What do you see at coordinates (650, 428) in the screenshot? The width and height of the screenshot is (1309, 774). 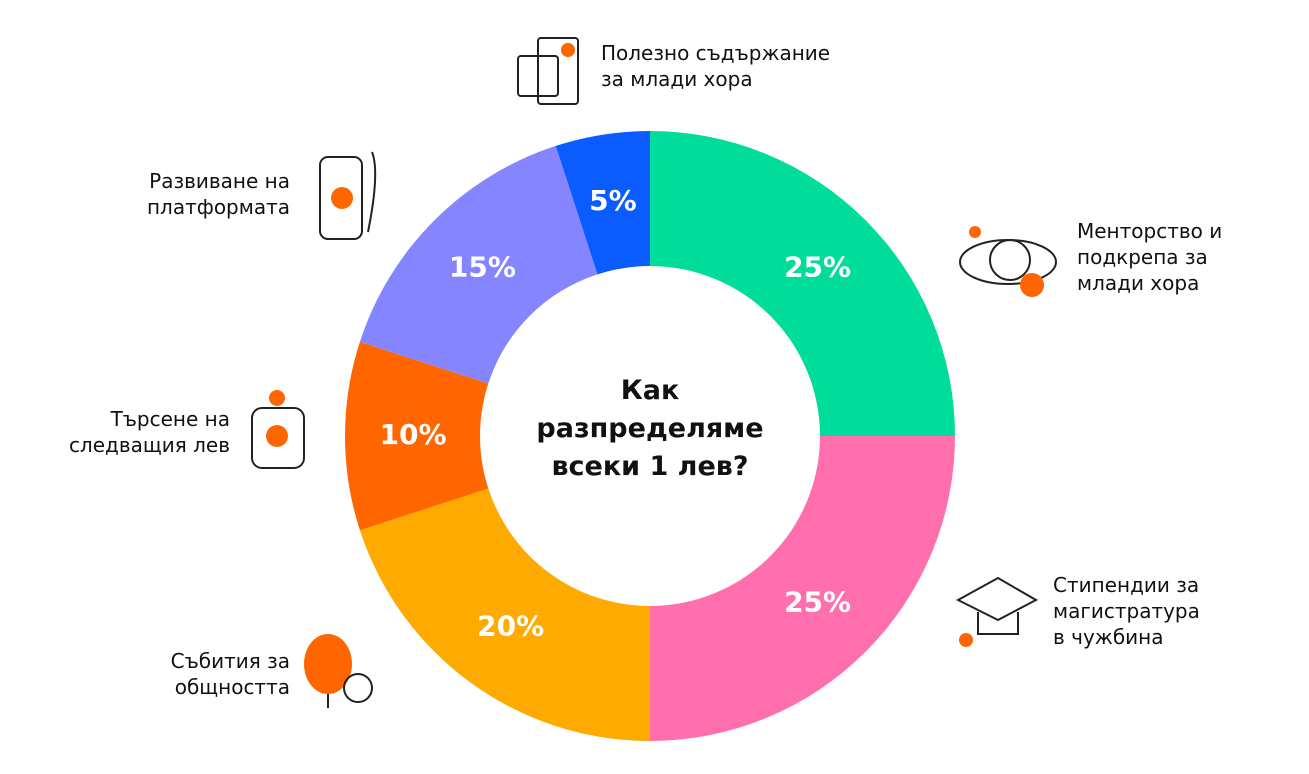 I see `chart-title: Как разпределяме всеки 1 лев?` at bounding box center [650, 428].